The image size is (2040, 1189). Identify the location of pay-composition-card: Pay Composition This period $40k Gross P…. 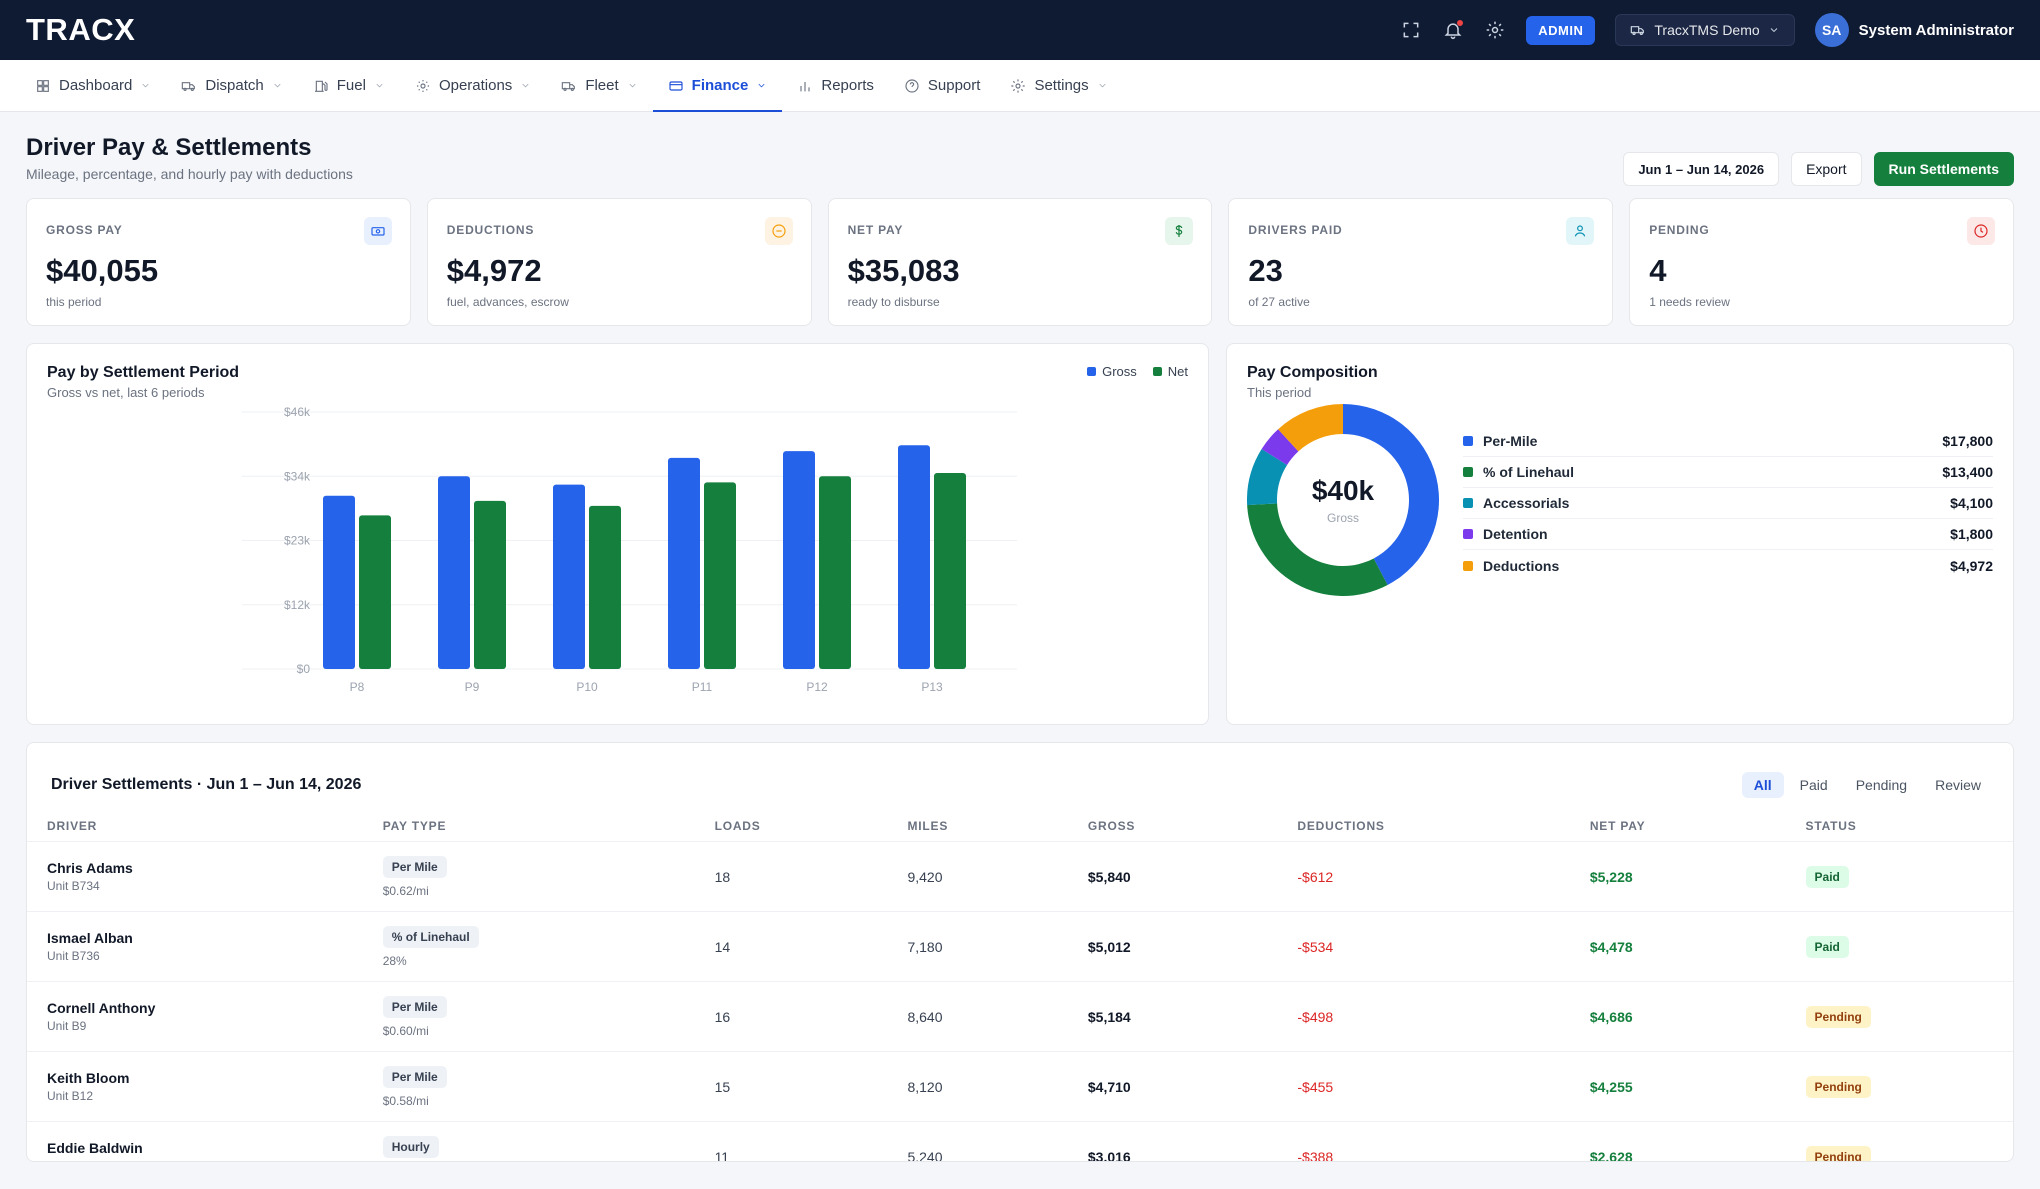
(1620, 534).